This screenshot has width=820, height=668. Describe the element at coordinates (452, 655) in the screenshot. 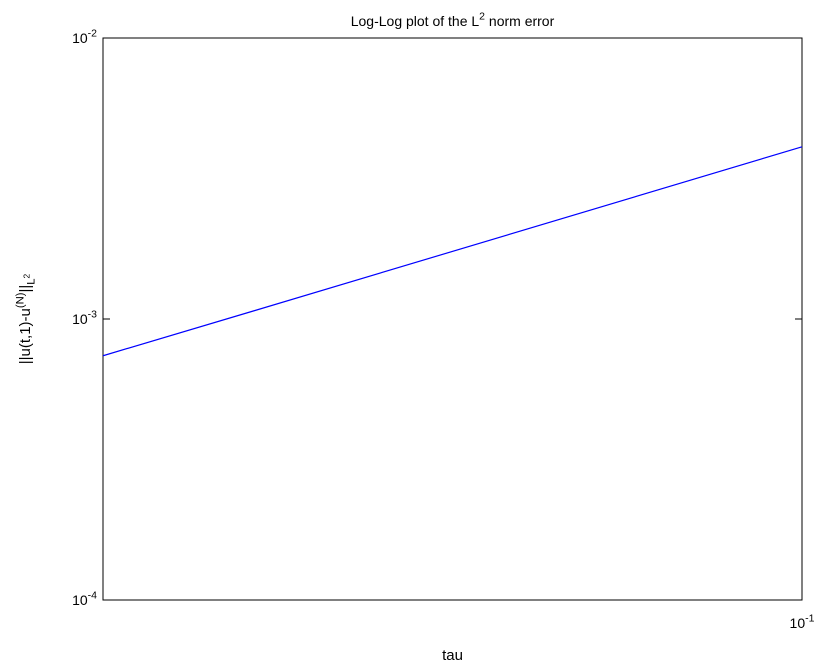

I see `x-axis-label: tau` at that location.